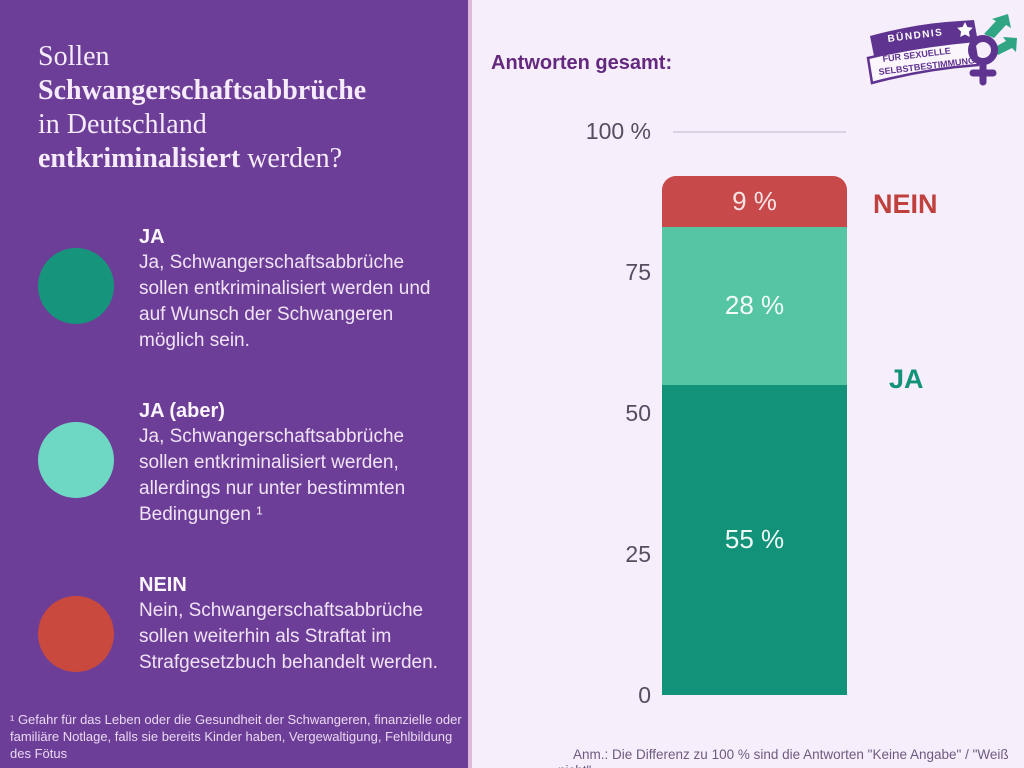 The width and height of the screenshot is (1024, 768). I want to click on y-axis-tick: 50, so click(638, 413).